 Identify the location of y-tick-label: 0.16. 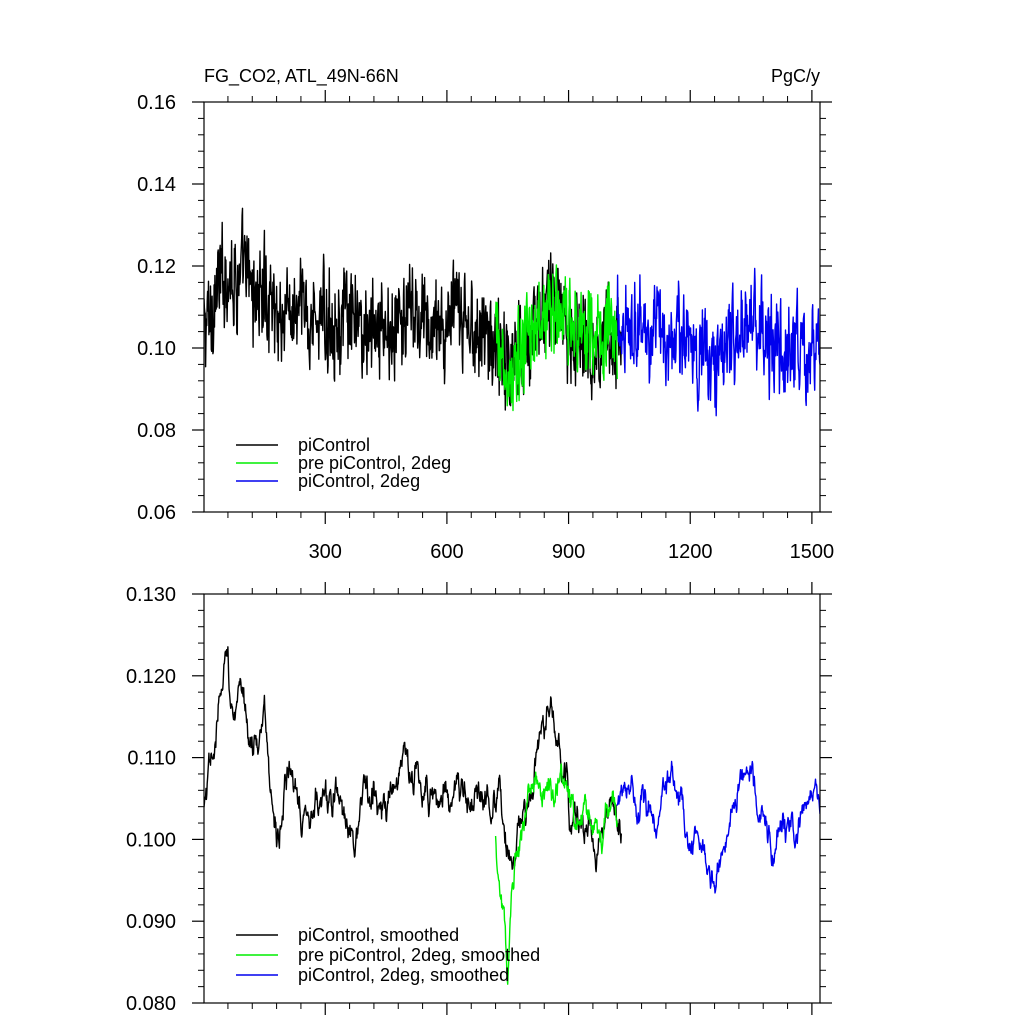
(156, 103).